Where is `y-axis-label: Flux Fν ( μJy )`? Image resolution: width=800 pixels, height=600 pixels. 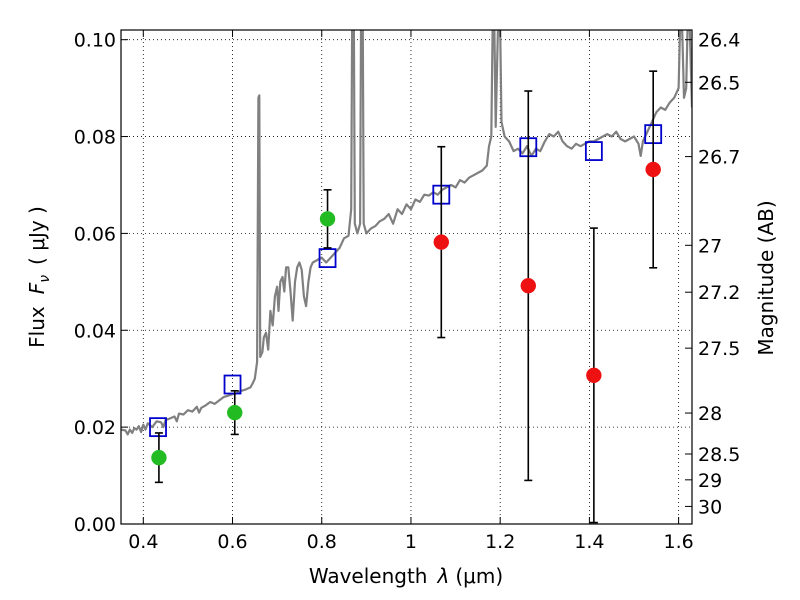 y-axis-label: Flux Fν ( μJy ) is located at coordinates (39, 277).